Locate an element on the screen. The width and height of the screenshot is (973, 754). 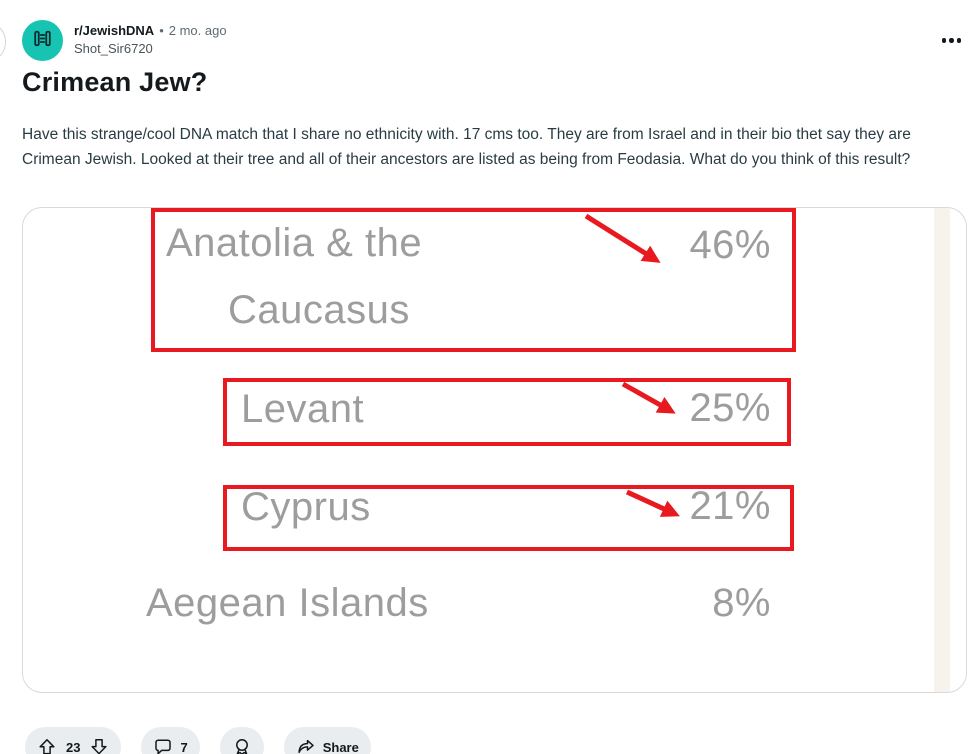
share-label: Share is located at coordinates (340, 746).